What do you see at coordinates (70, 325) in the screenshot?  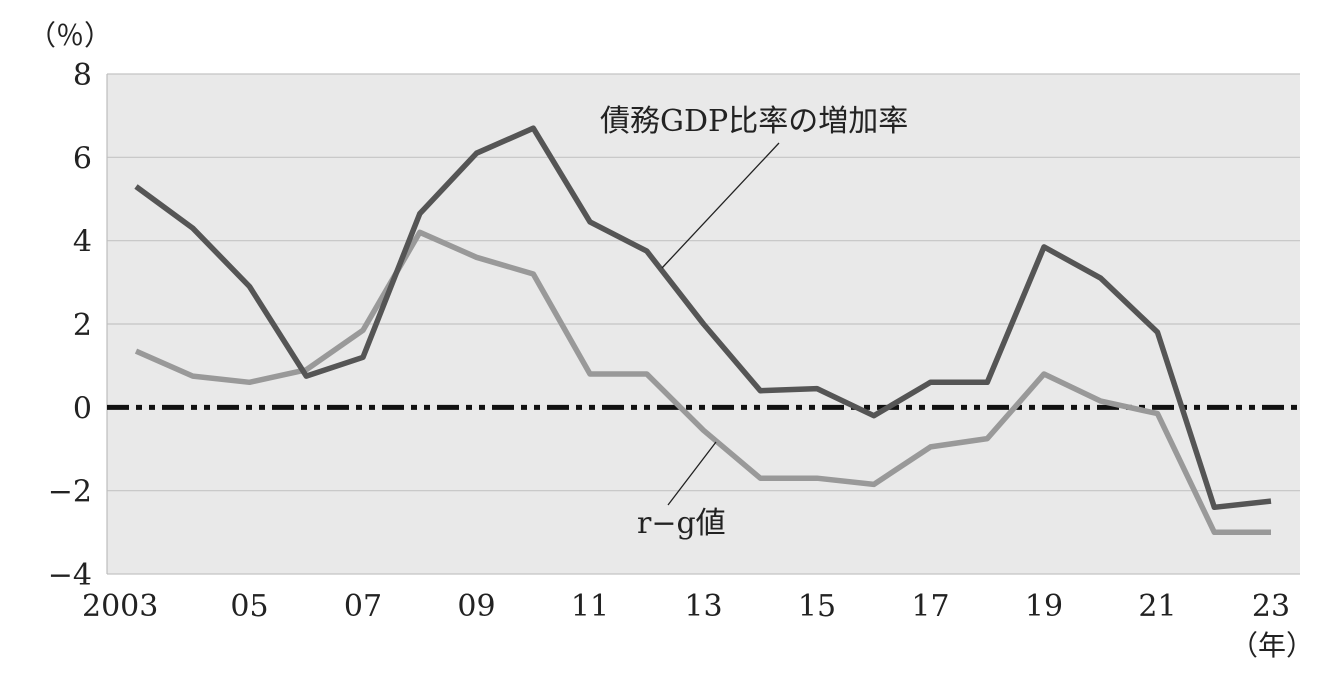 I see `y-axis-ticks: 8 6 4 2 0 −2 −4` at bounding box center [70, 325].